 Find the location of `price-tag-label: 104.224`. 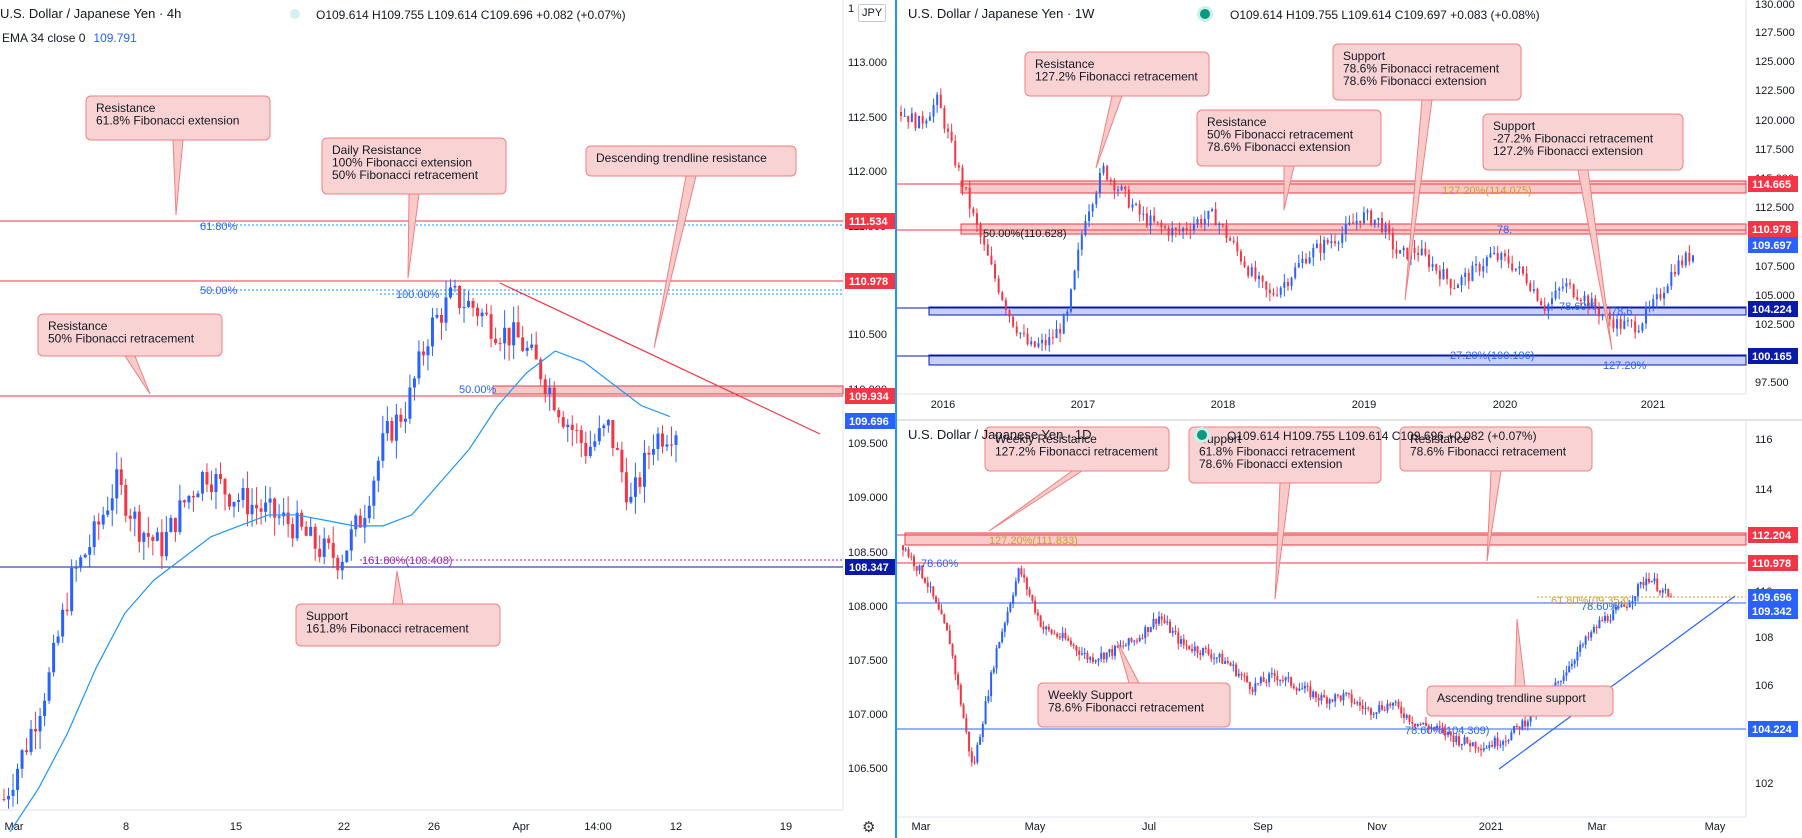

price-tag-label: 104.224 is located at coordinates (1772, 310).